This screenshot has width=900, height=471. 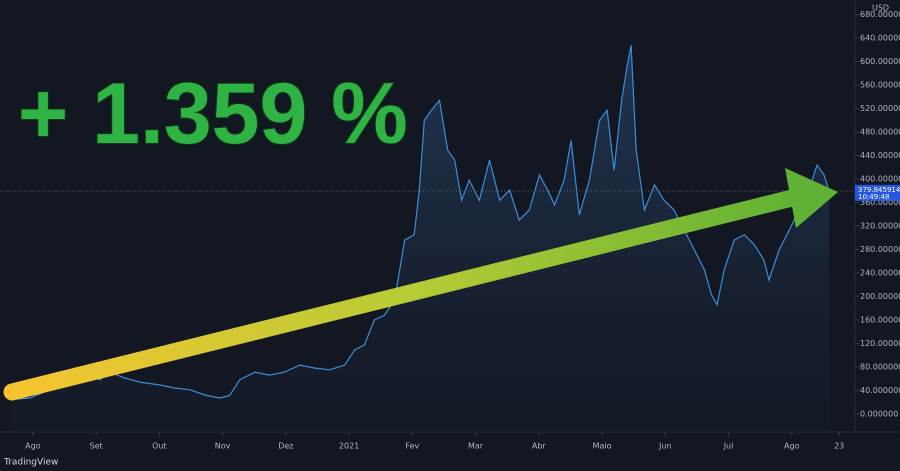 What do you see at coordinates (880, 61) in the screenshot?
I see `y-tick-label: 600.000000` at bounding box center [880, 61].